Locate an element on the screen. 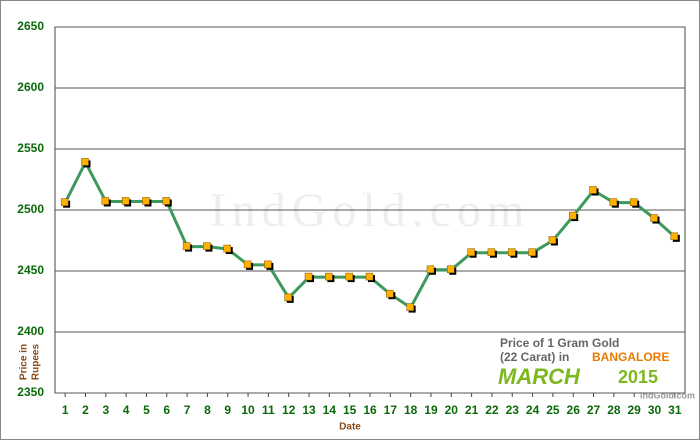  x-tick-label: 9 is located at coordinates (227, 410).